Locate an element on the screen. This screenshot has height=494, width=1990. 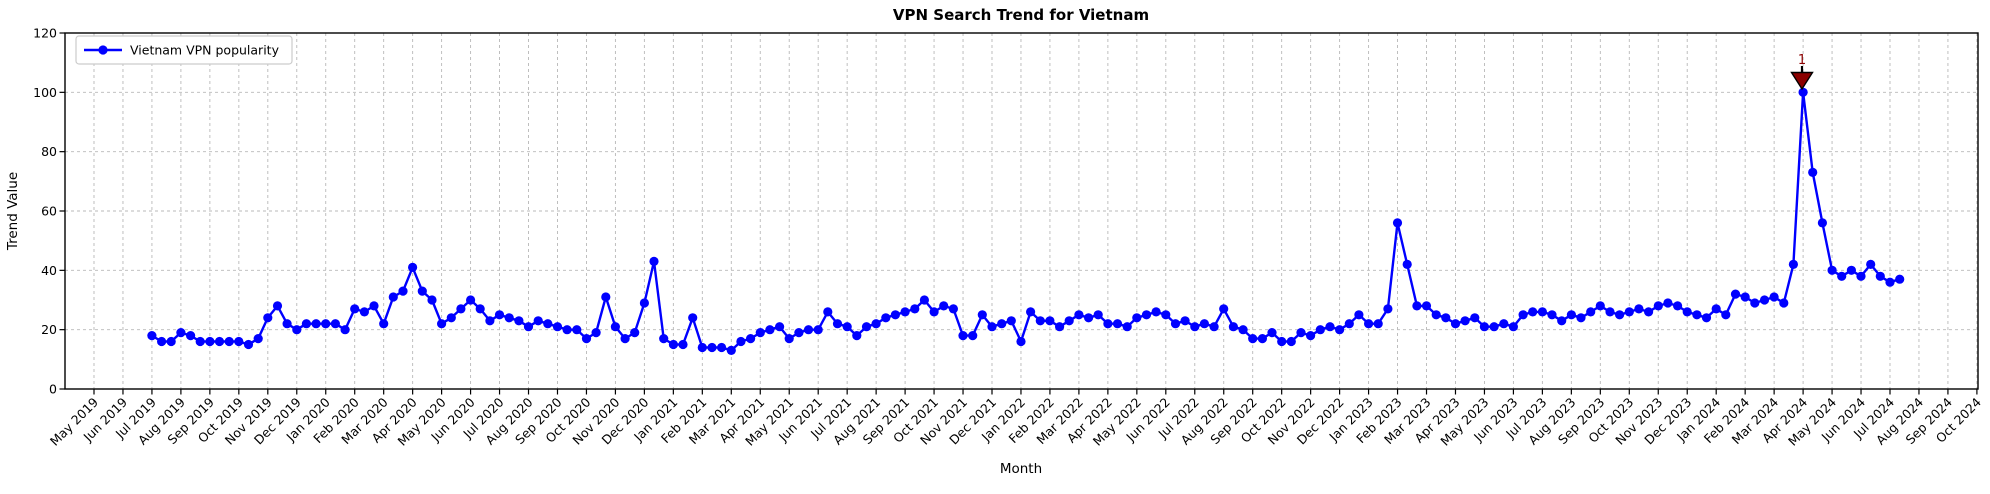
y-axis-labels: 0 20 40 60 80 100 120 is located at coordinates (45, 211).